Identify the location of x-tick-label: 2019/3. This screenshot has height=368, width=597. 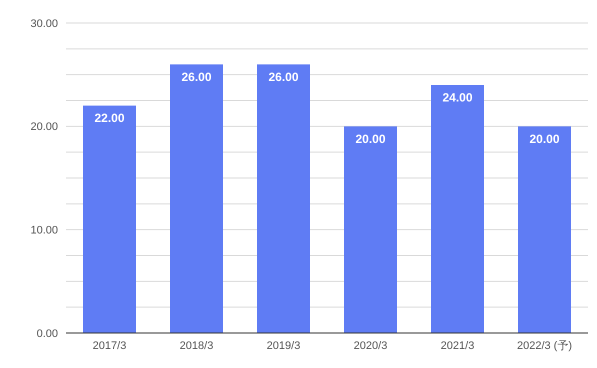
(283, 346).